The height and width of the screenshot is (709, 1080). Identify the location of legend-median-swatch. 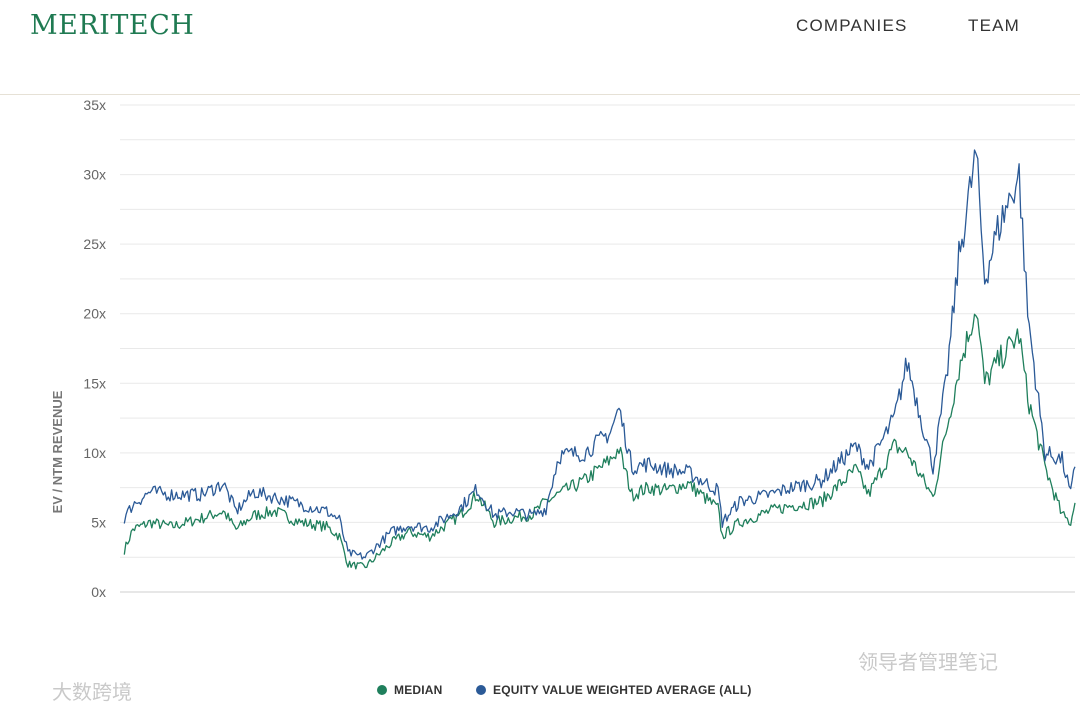
(382, 690).